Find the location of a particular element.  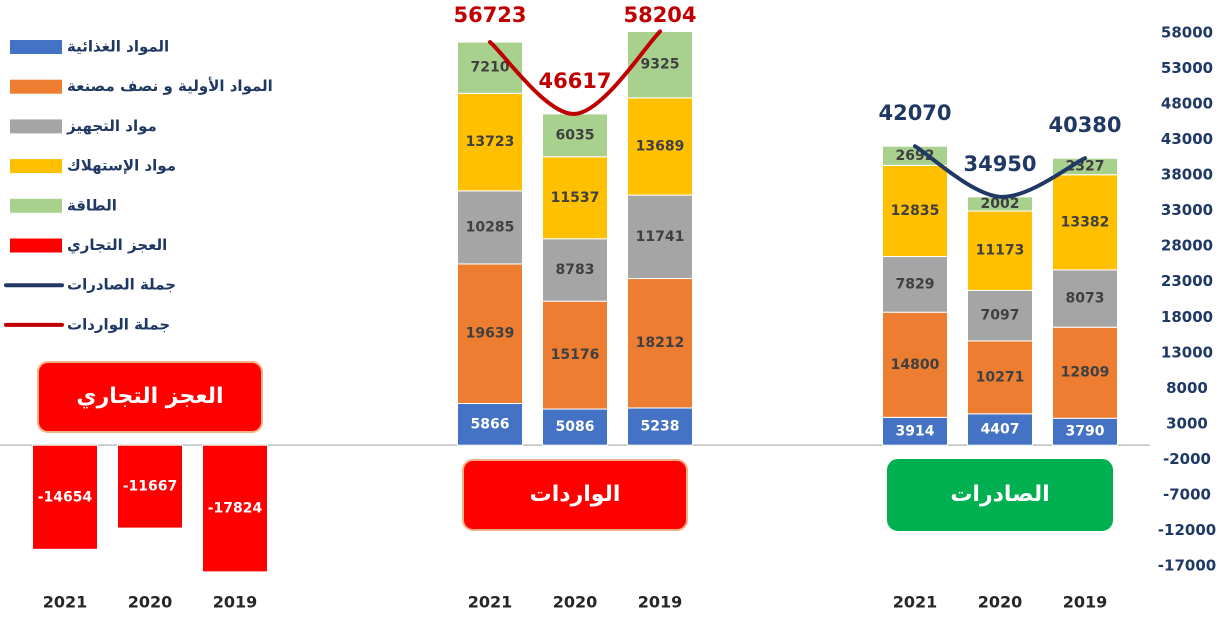

legend-label: مواد التجهيز is located at coordinates (111, 126).